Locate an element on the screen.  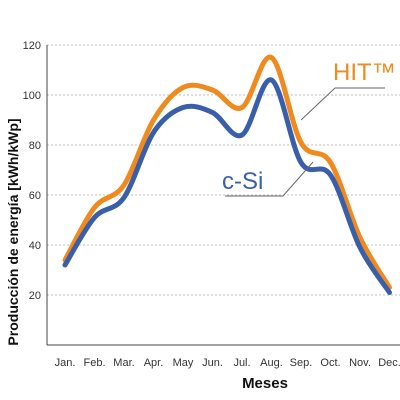
y-tick-label: 120 is located at coordinates (32, 46).